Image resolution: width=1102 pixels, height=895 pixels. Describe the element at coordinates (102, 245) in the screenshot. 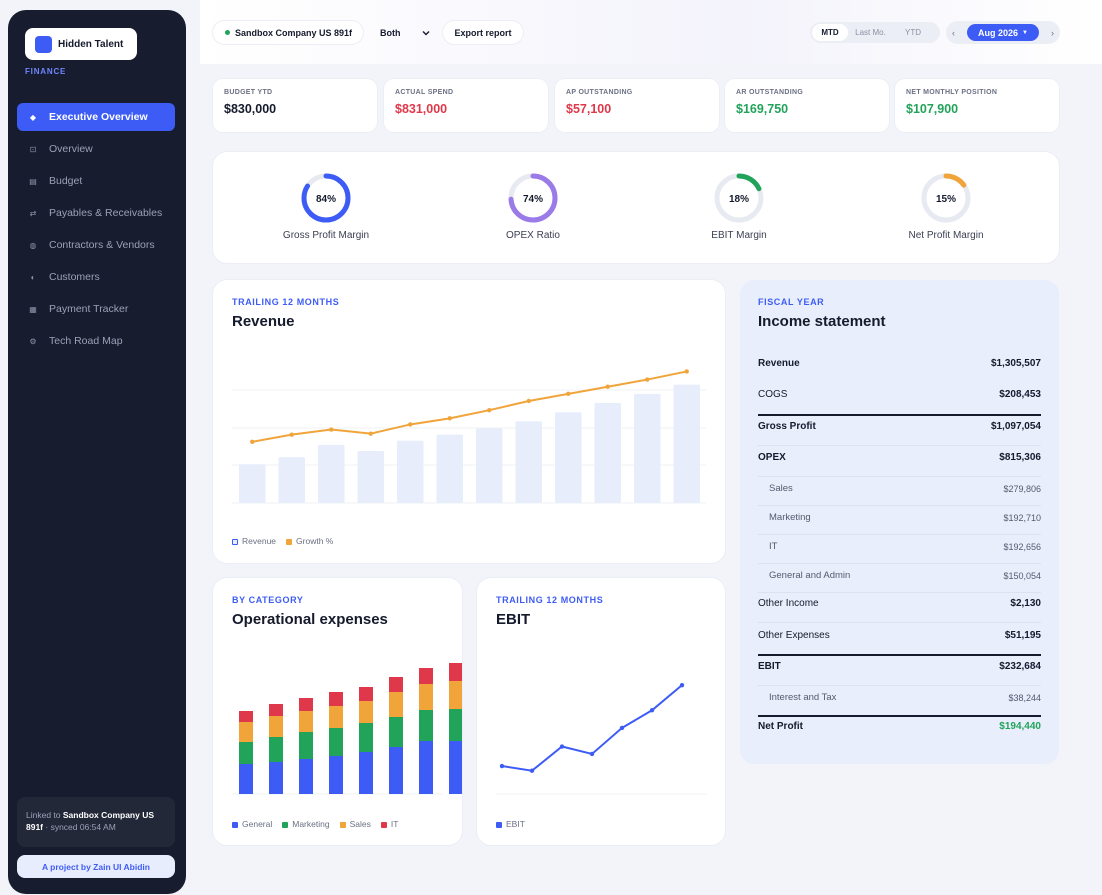

I see `sidebar-item-label: Contractors & Vendors` at that location.